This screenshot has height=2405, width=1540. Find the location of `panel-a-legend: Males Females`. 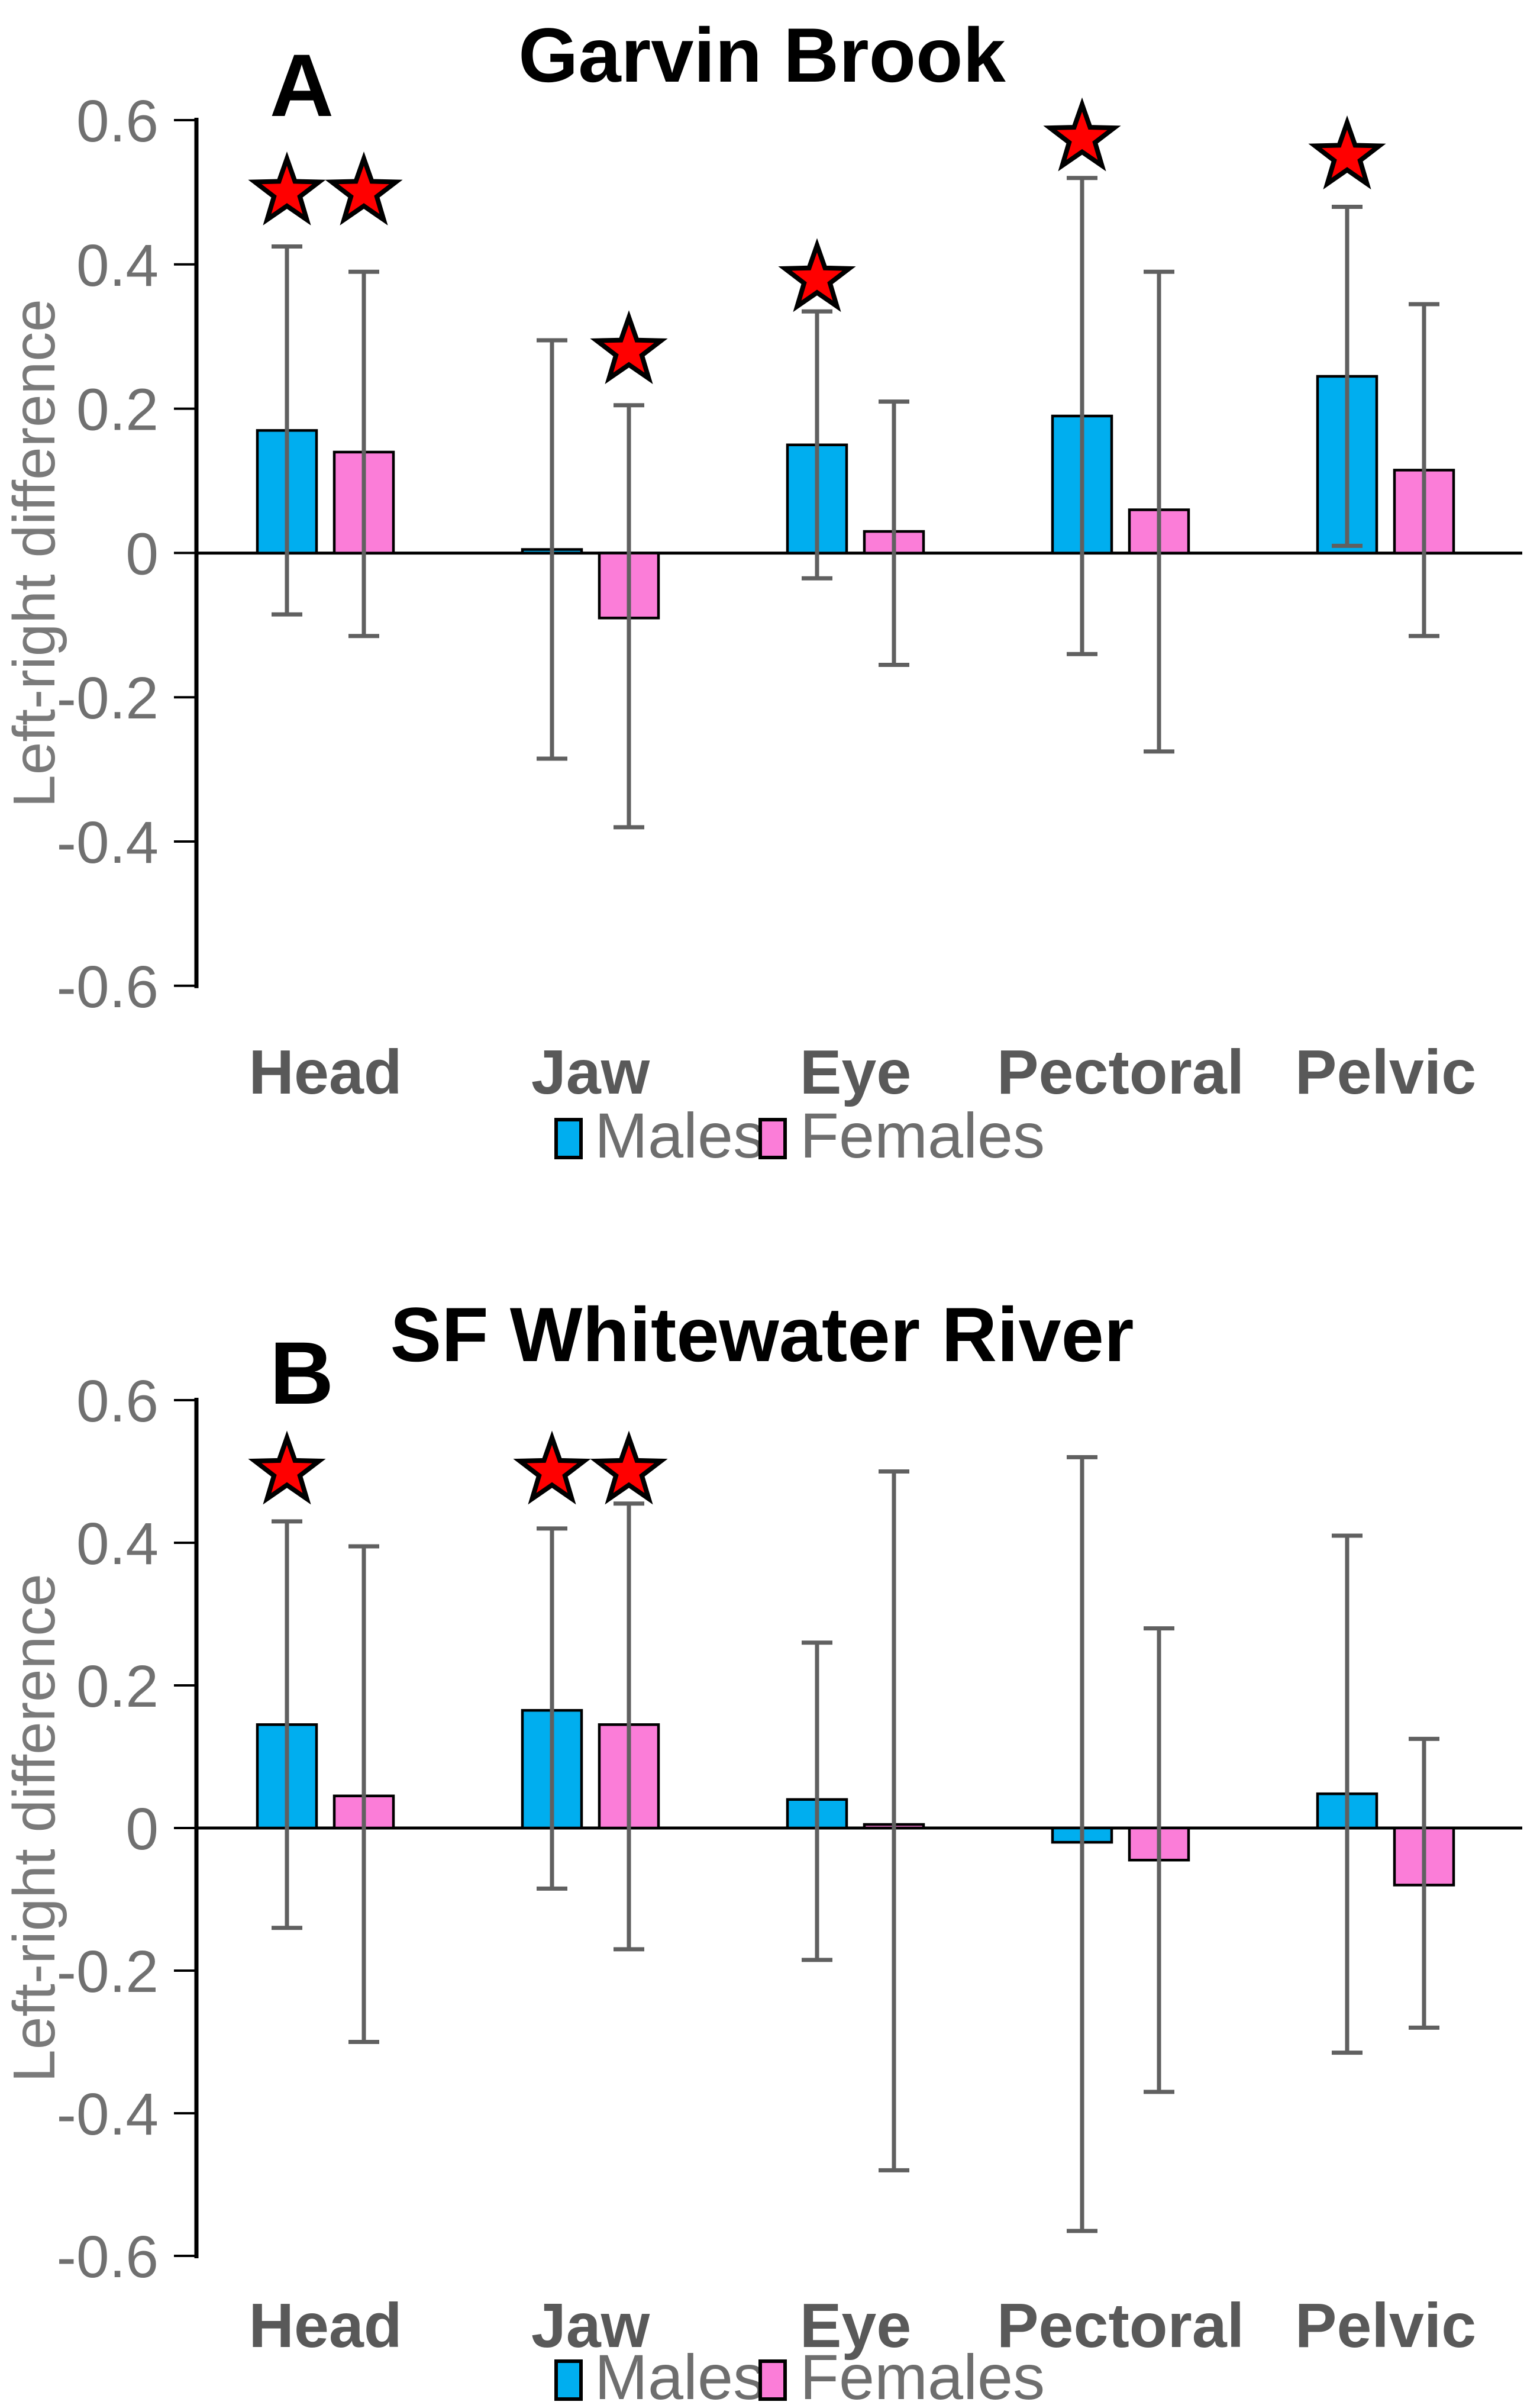

panel-a-legend: Males Females is located at coordinates (799, 1136).